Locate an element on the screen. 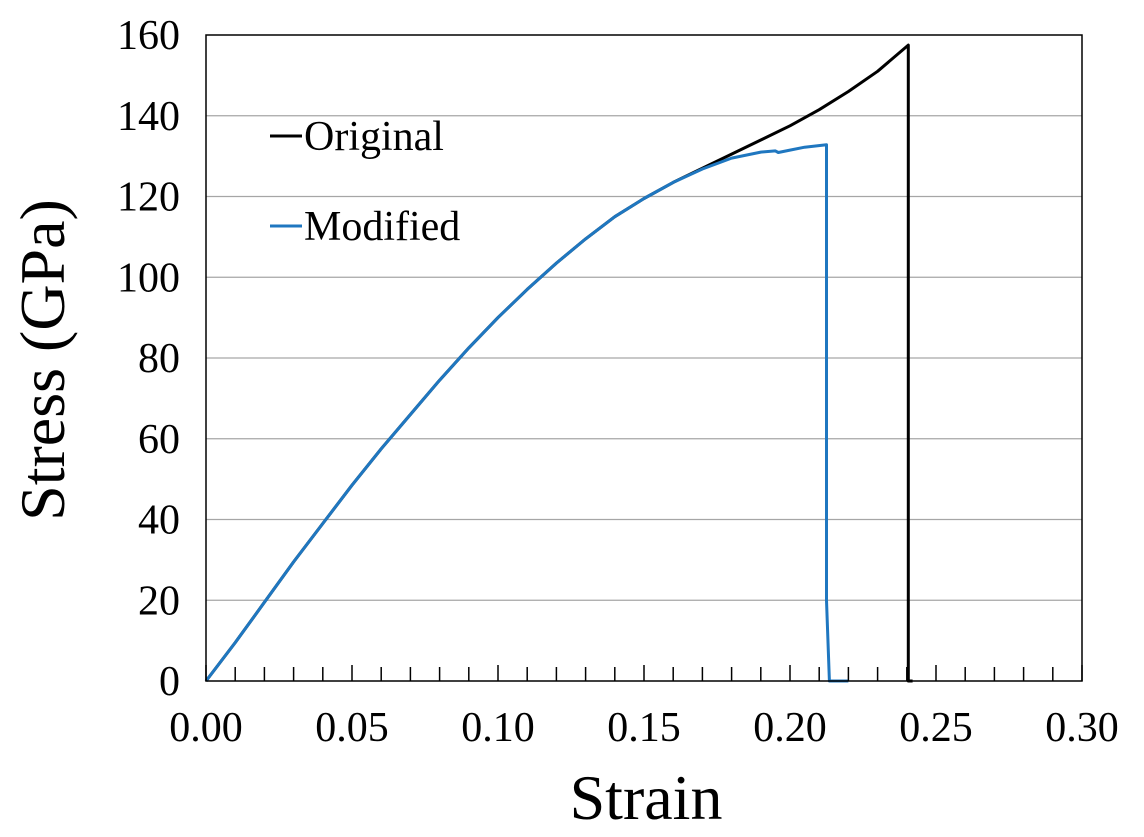 This screenshot has height=837, width=1144. y-tick-label: 0 is located at coordinates (169, 682).